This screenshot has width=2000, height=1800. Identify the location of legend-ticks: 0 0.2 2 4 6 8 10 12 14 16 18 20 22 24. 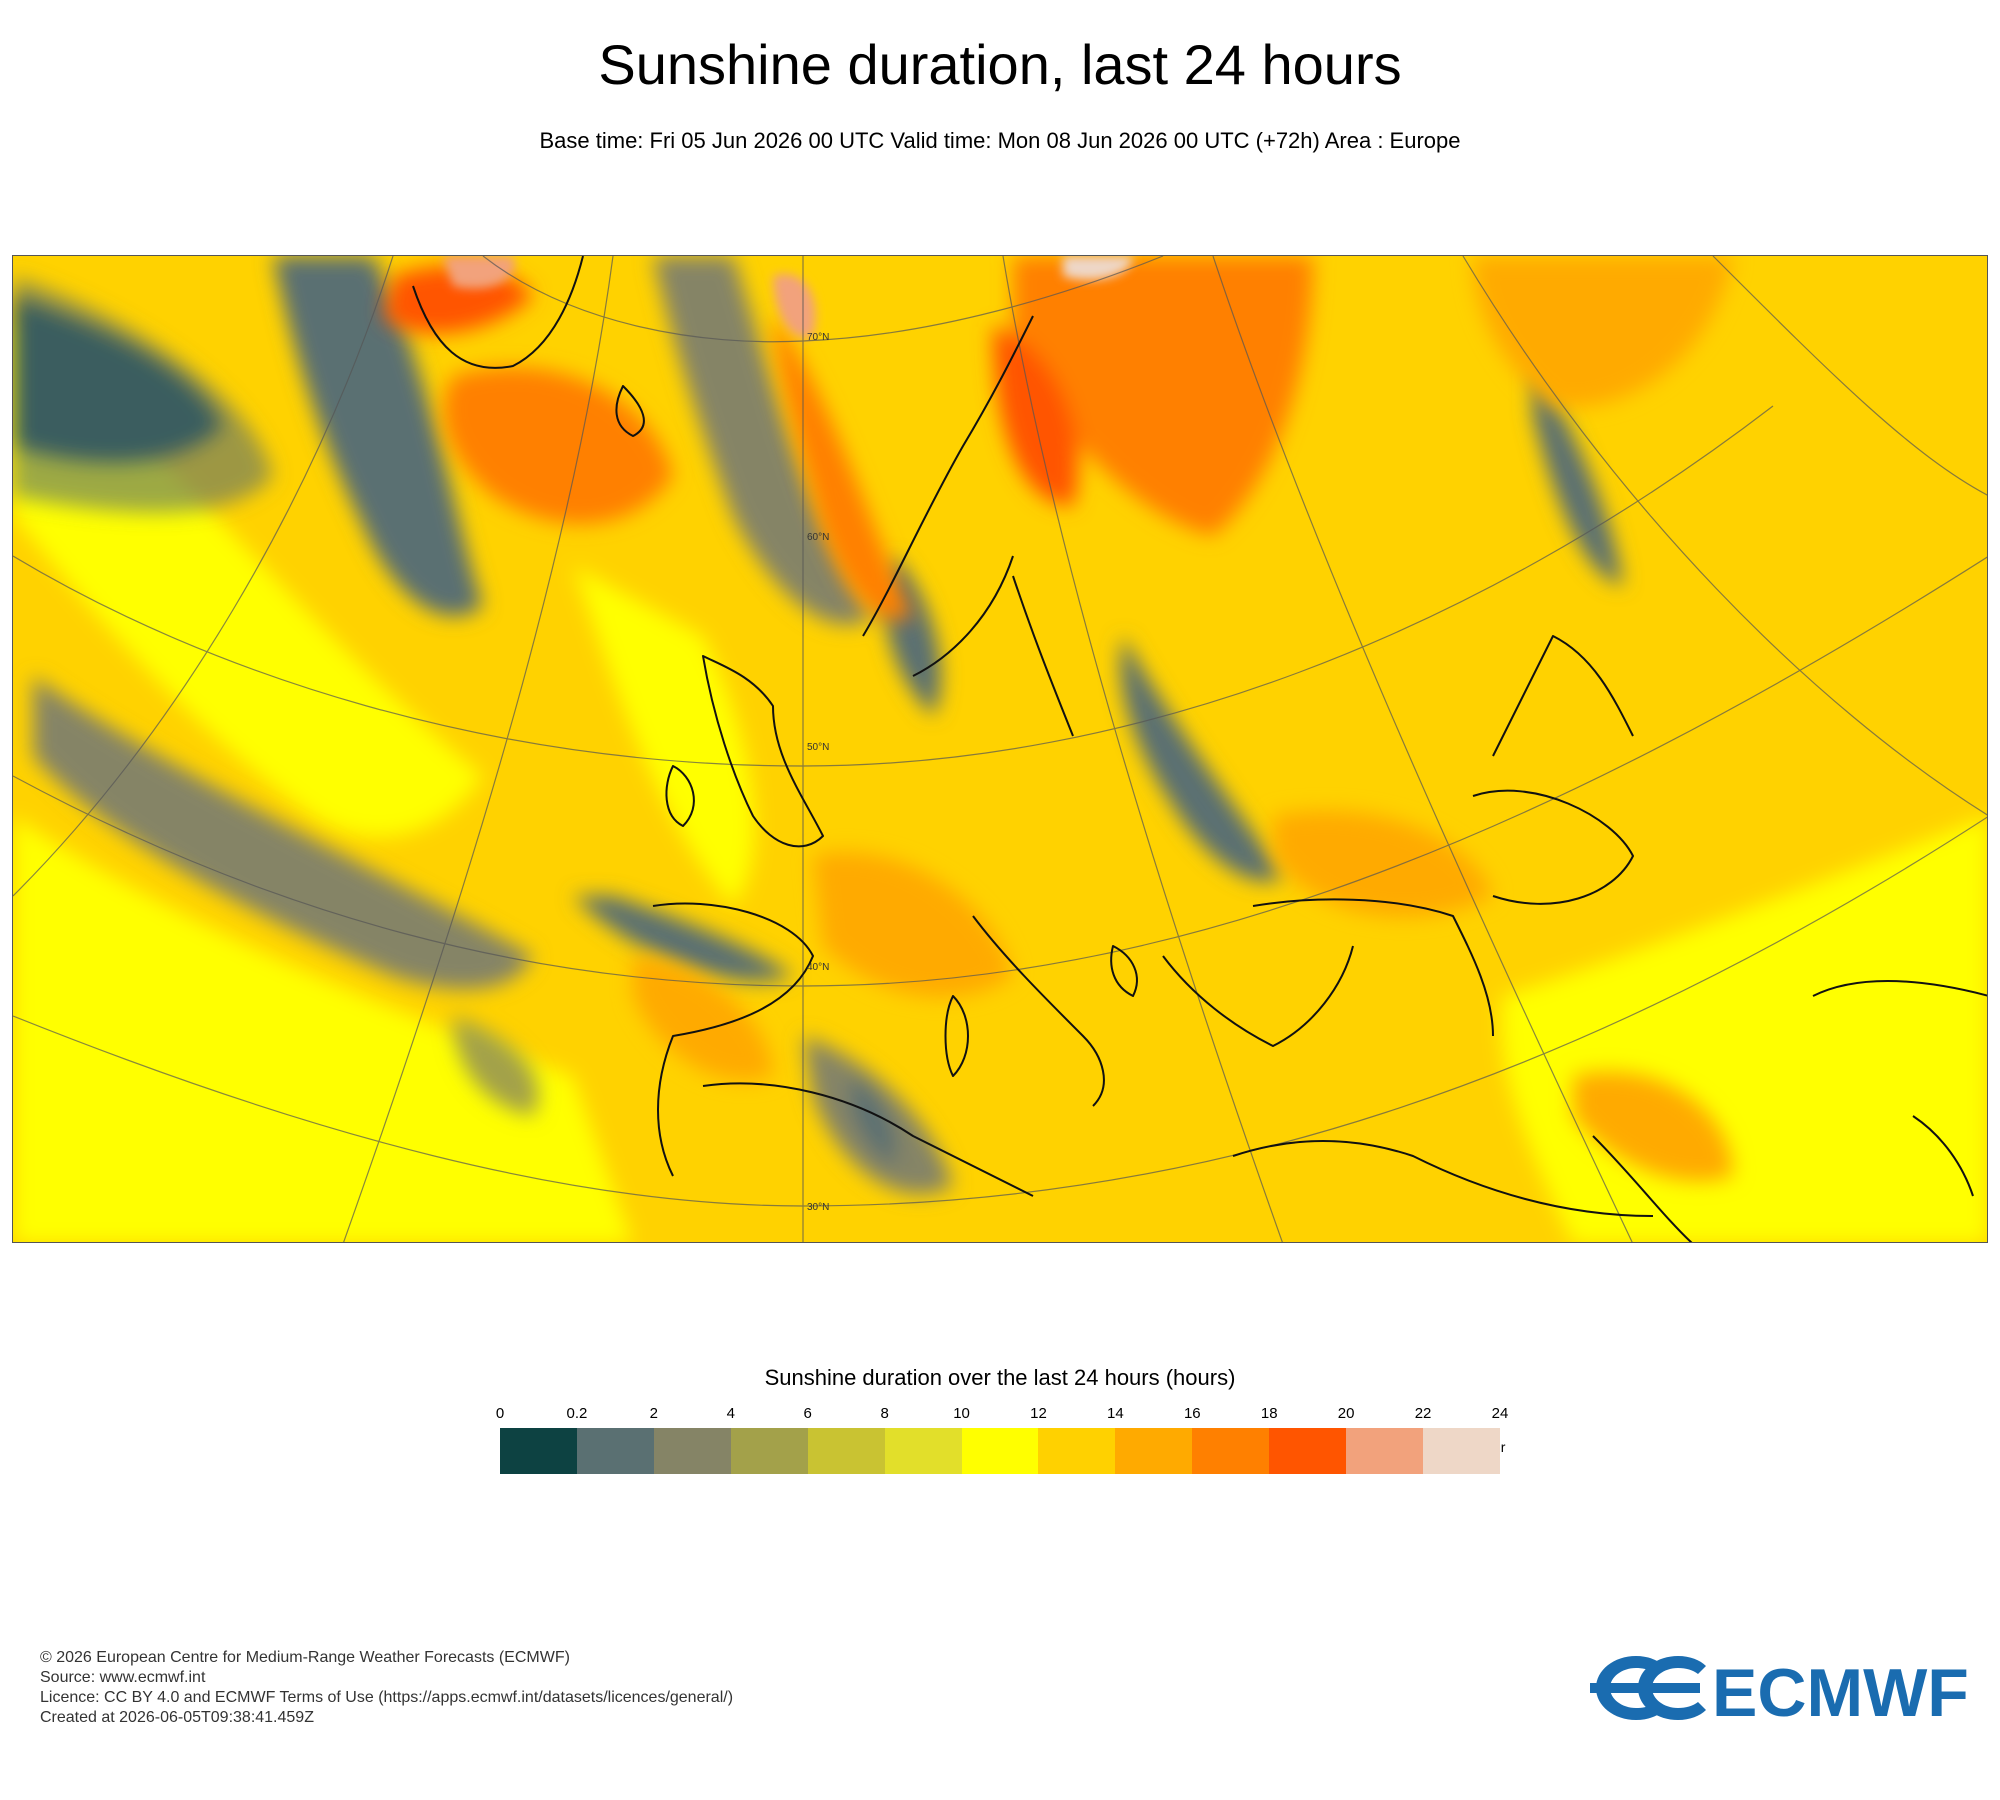
(1002, 1415).